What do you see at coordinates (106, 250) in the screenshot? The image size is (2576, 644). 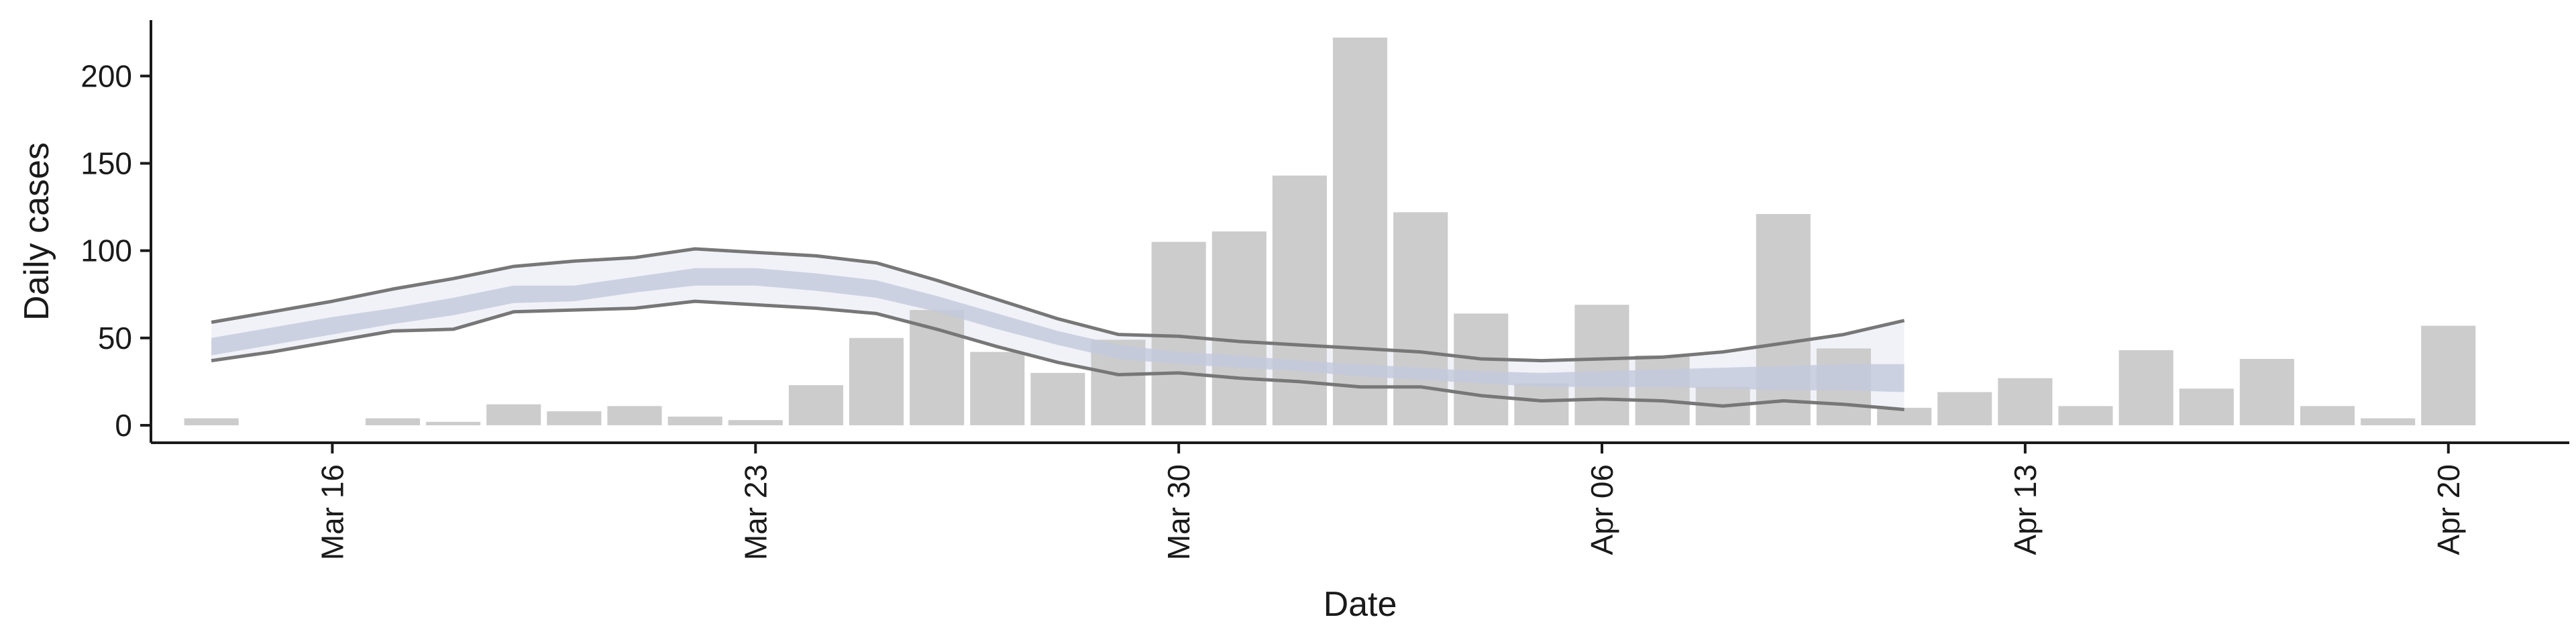 I see `y-tick-label-100: 100` at bounding box center [106, 250].